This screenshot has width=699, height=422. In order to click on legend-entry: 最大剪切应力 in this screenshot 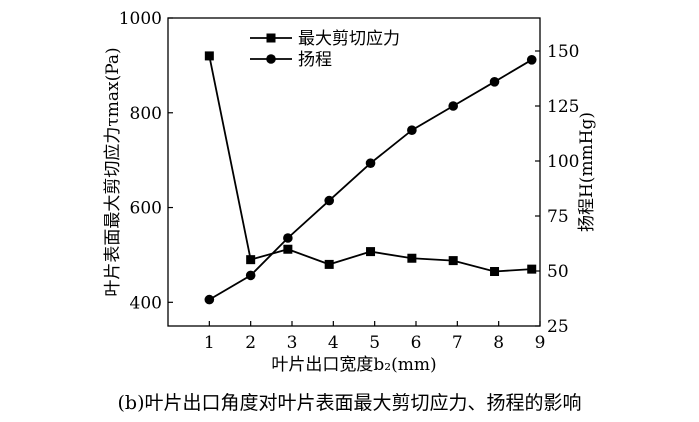, I will do `click(325, 39)`.